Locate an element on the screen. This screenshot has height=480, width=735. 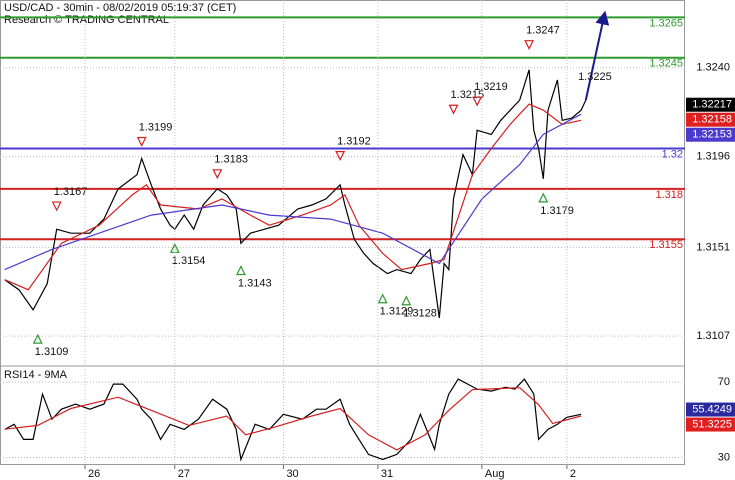
x-tick-label: Aug is located at coordinates (495, 474).